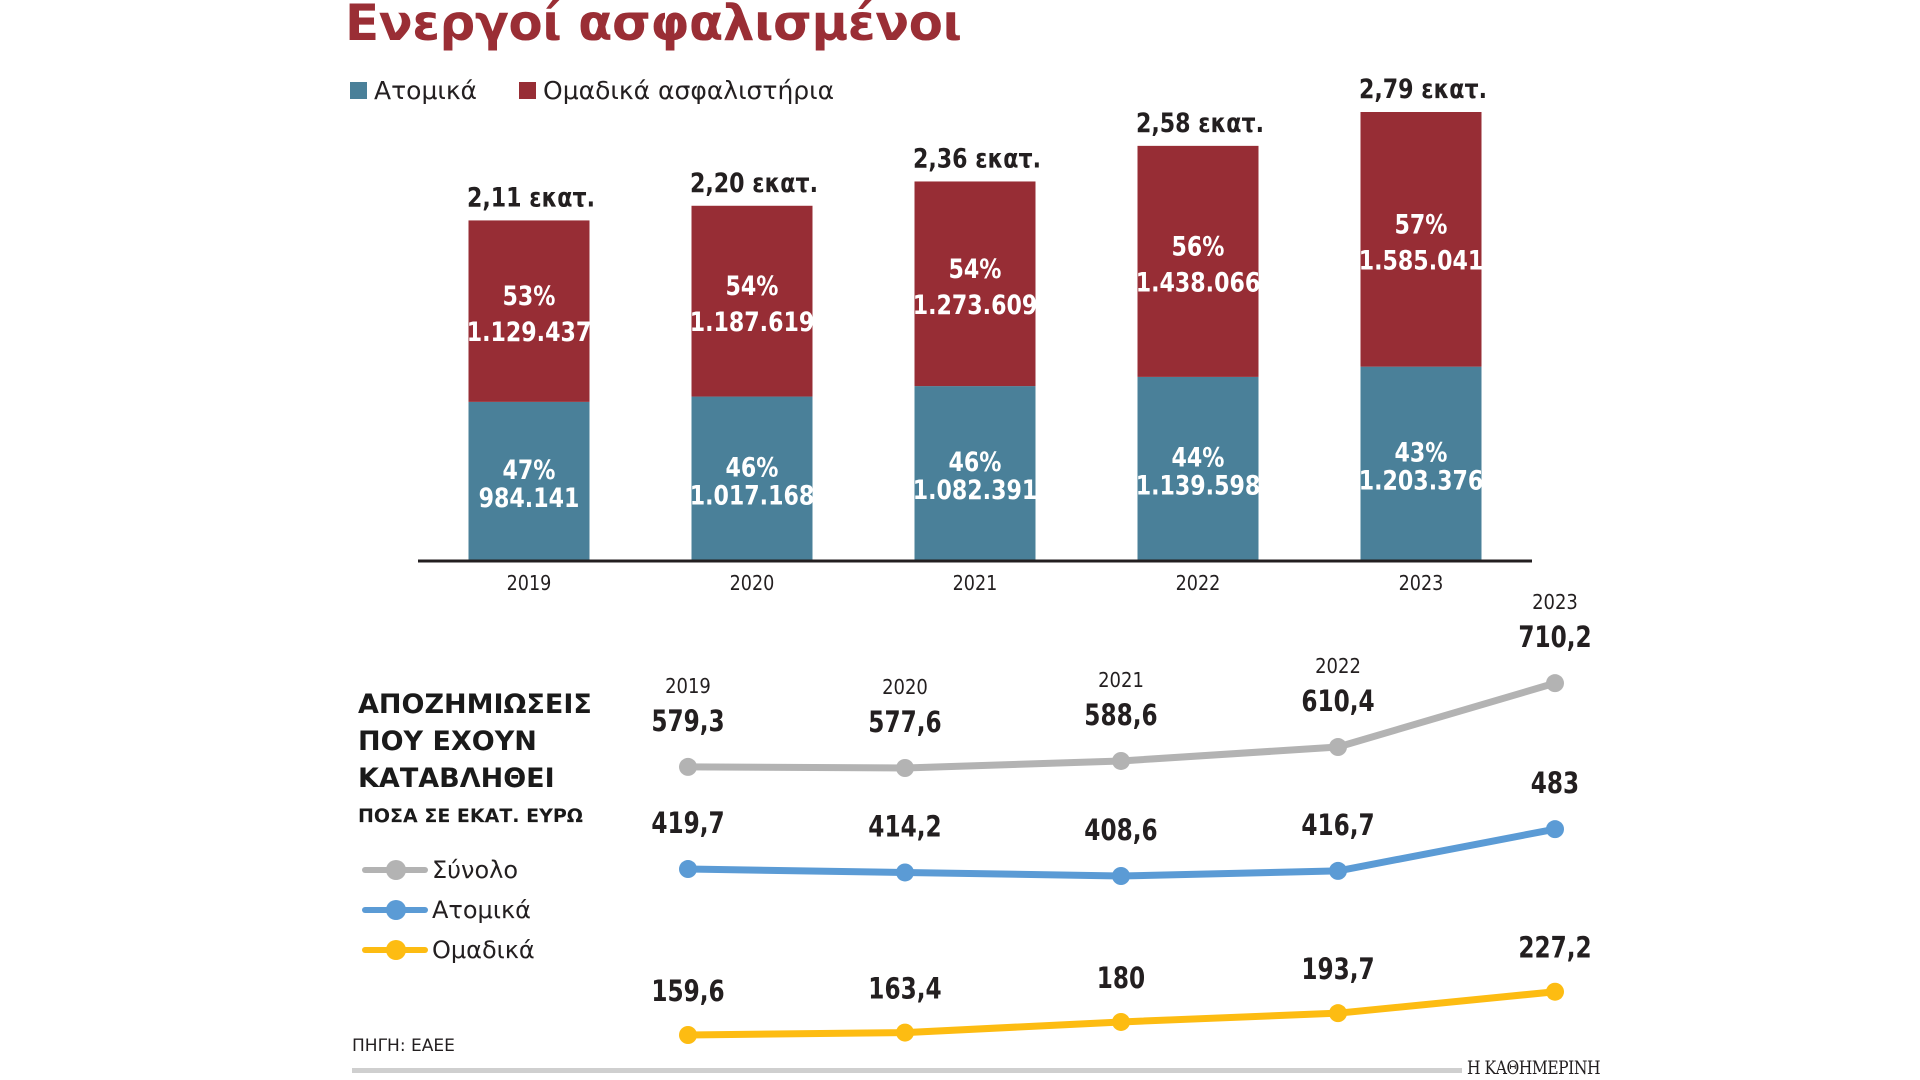 The height and width of the screenshot is (1080, 1920). Describe the element at coordinates (529, 296) in the screenshot. I see `bar-omadika-percent-label: 53%` at that location.